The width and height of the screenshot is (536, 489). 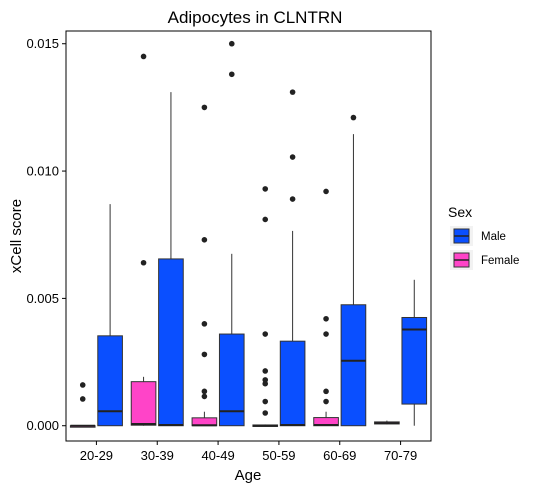 What do you see at coordinates (478, 236) in the screenshot?
I see `legend-item-male: Male` at bounding box center [478, 236].